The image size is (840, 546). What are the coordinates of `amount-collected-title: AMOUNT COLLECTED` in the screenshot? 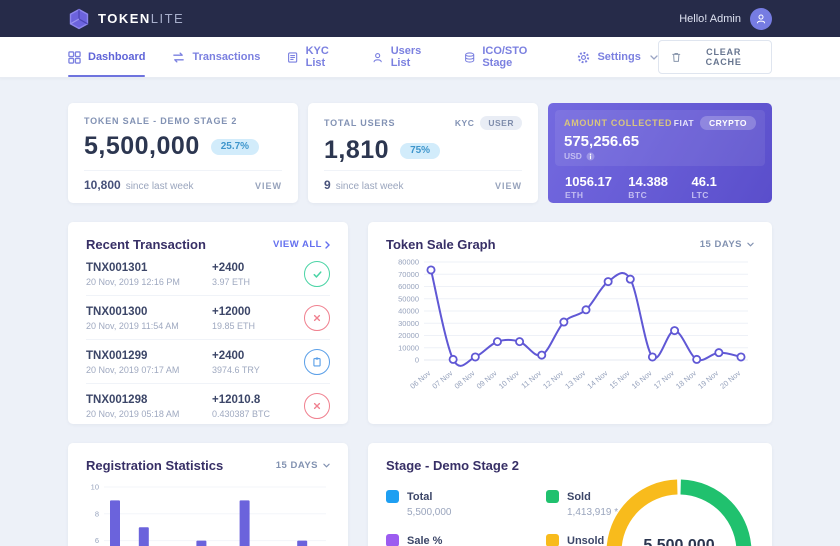 It's located at (618, 123).